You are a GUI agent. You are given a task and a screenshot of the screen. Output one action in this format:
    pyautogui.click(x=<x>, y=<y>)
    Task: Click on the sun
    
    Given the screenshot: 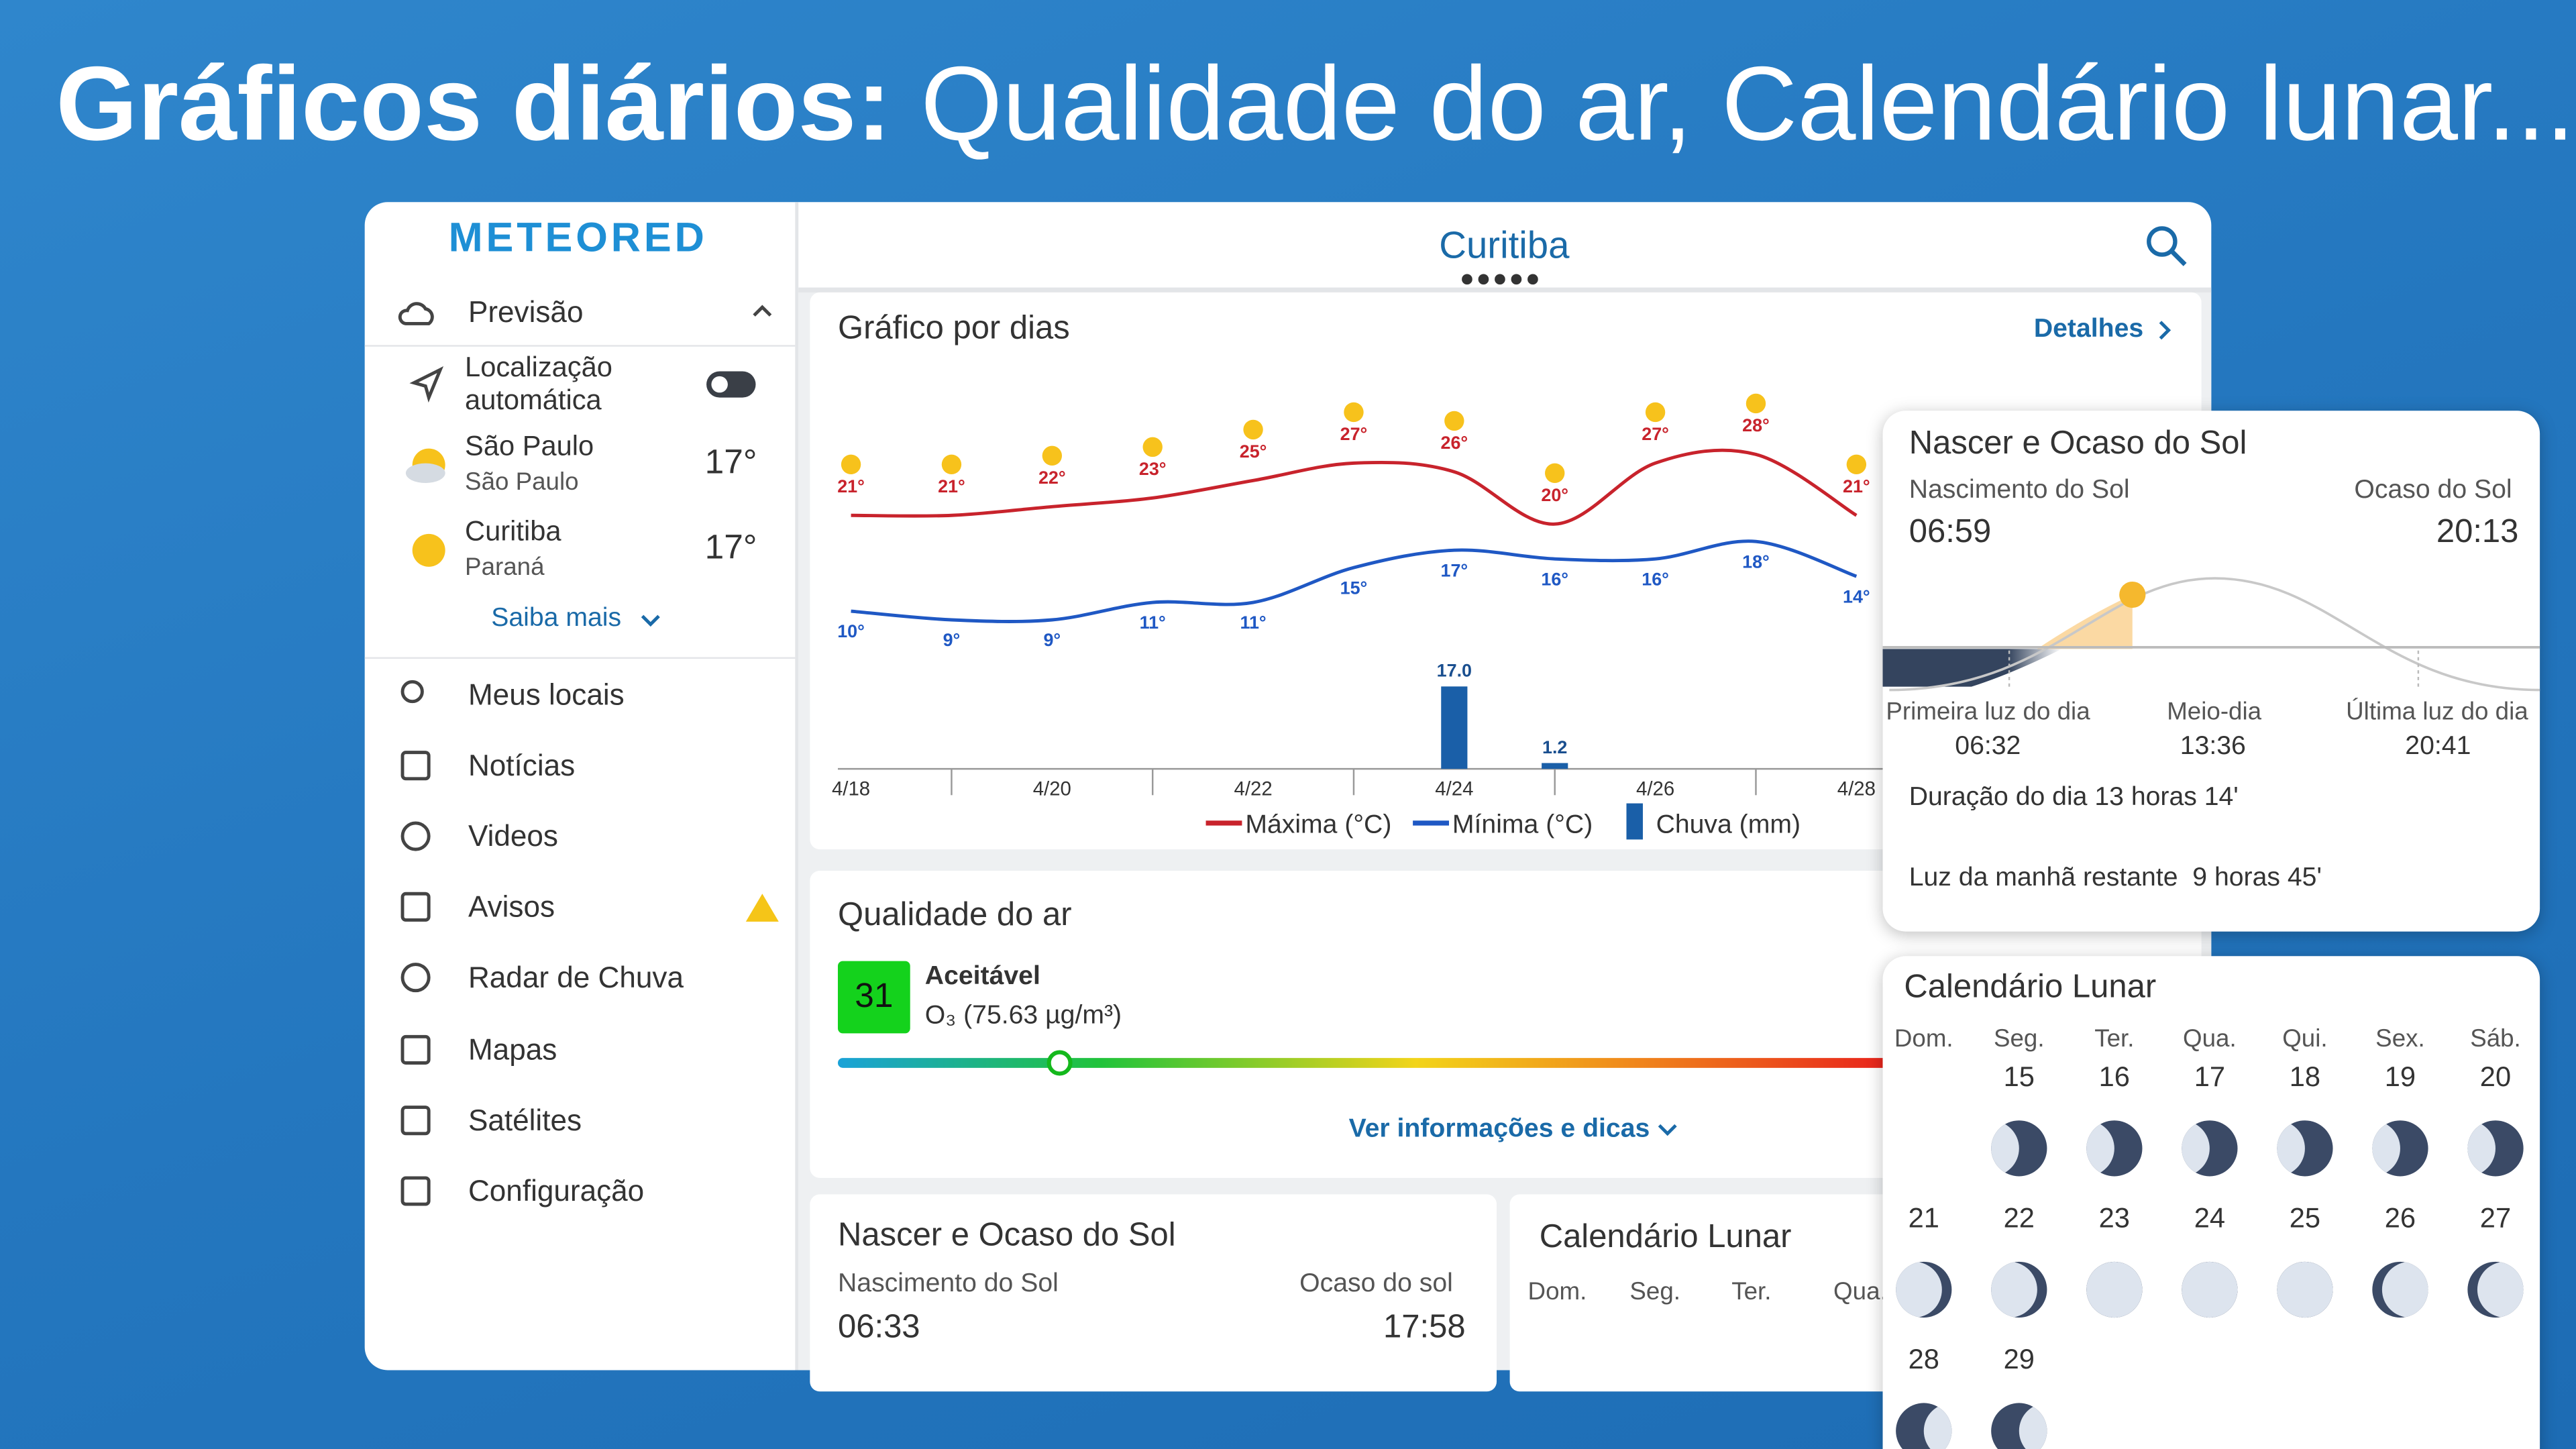 What is the action you would take?
    pyautogui.click(x=428, y=550)
    